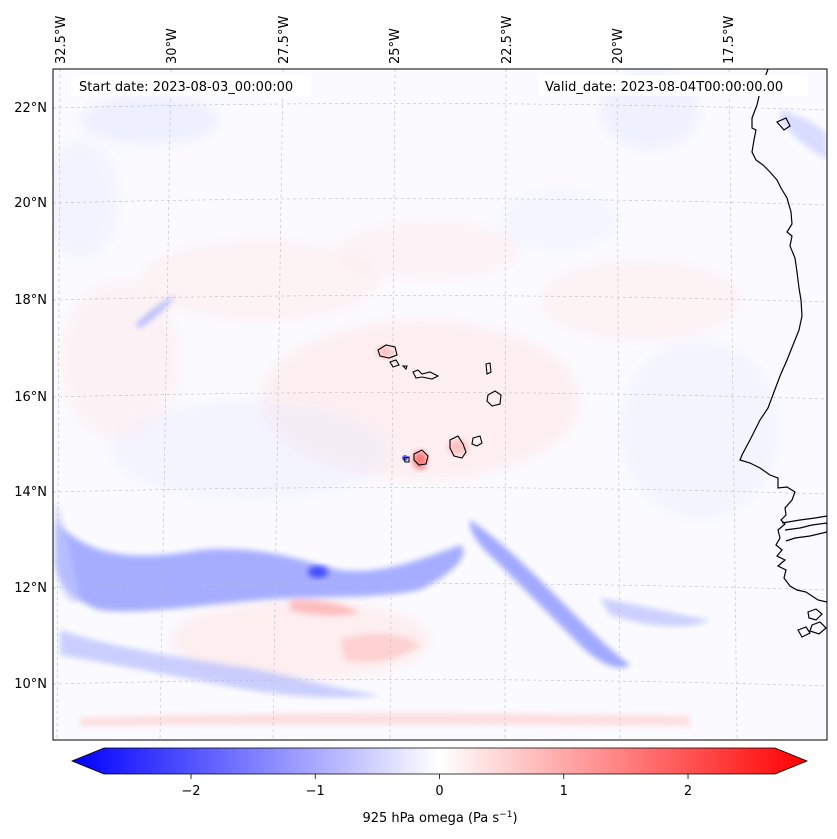 This screenshot has height=839, width=837. What do you see at coordinates (729, 40) in the screenshot?
I see `lon-label: 17.5°W` at bounding box center [729, 40].